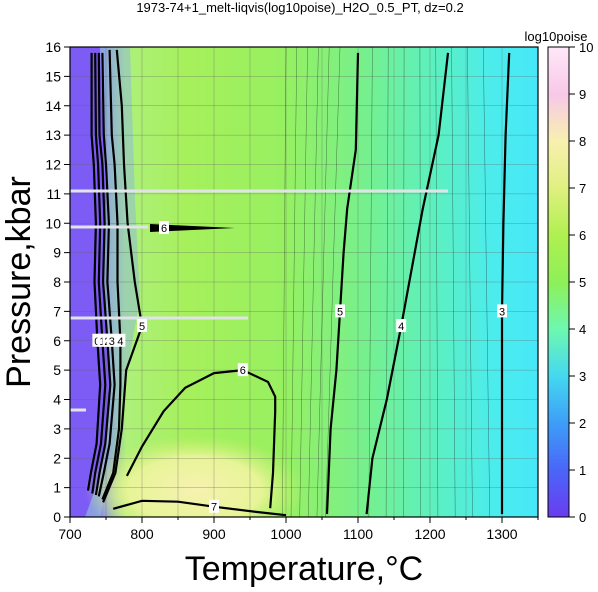  What do you see at coordinates (57, 341) in the screenshot?
I see `y-tick-label: 6` at bounding box center [57, 341].